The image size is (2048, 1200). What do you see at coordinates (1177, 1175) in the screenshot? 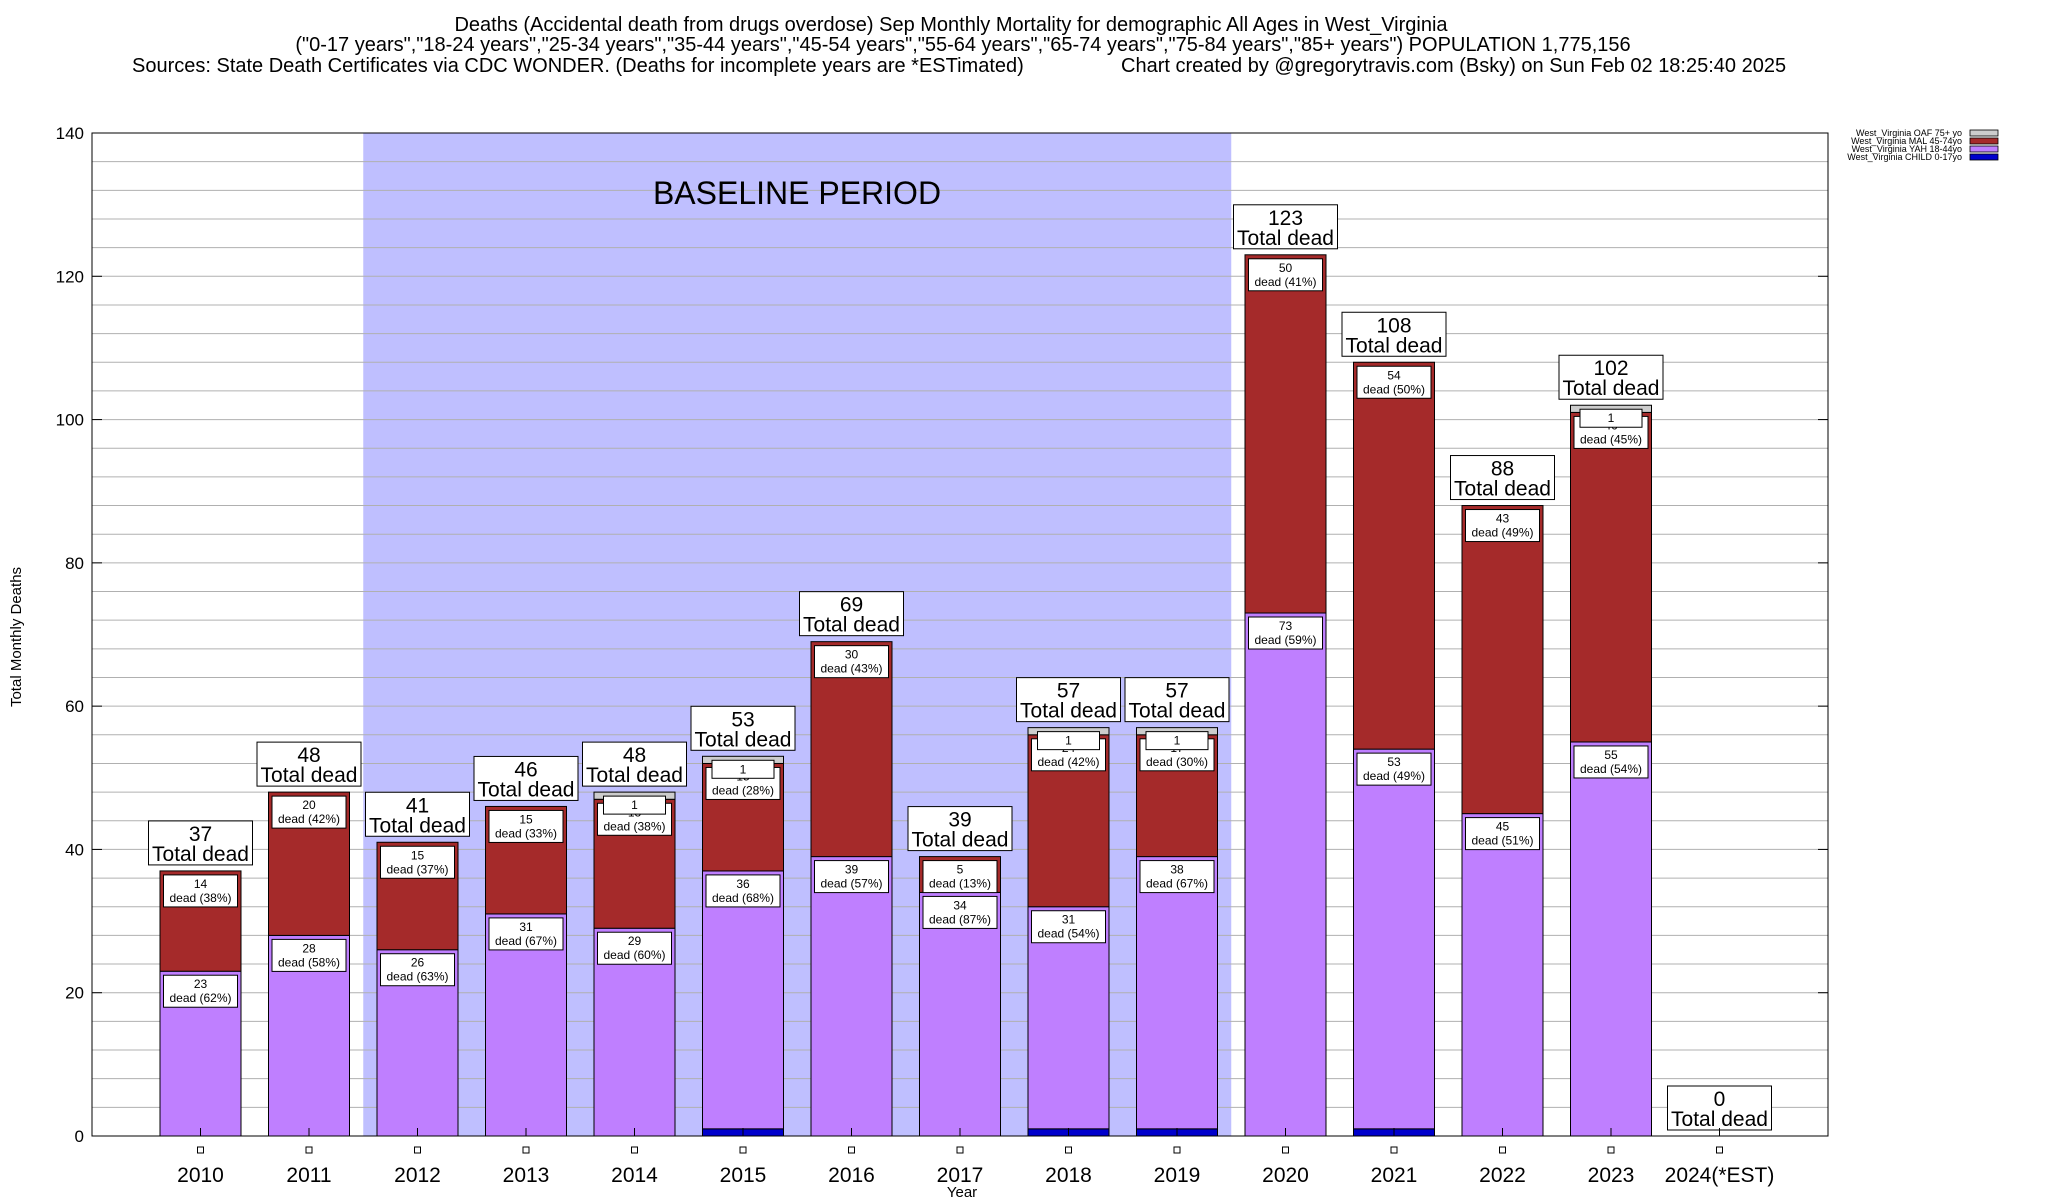
I see `x-tick-label: 2019` at bounding box center [1177, 1175].